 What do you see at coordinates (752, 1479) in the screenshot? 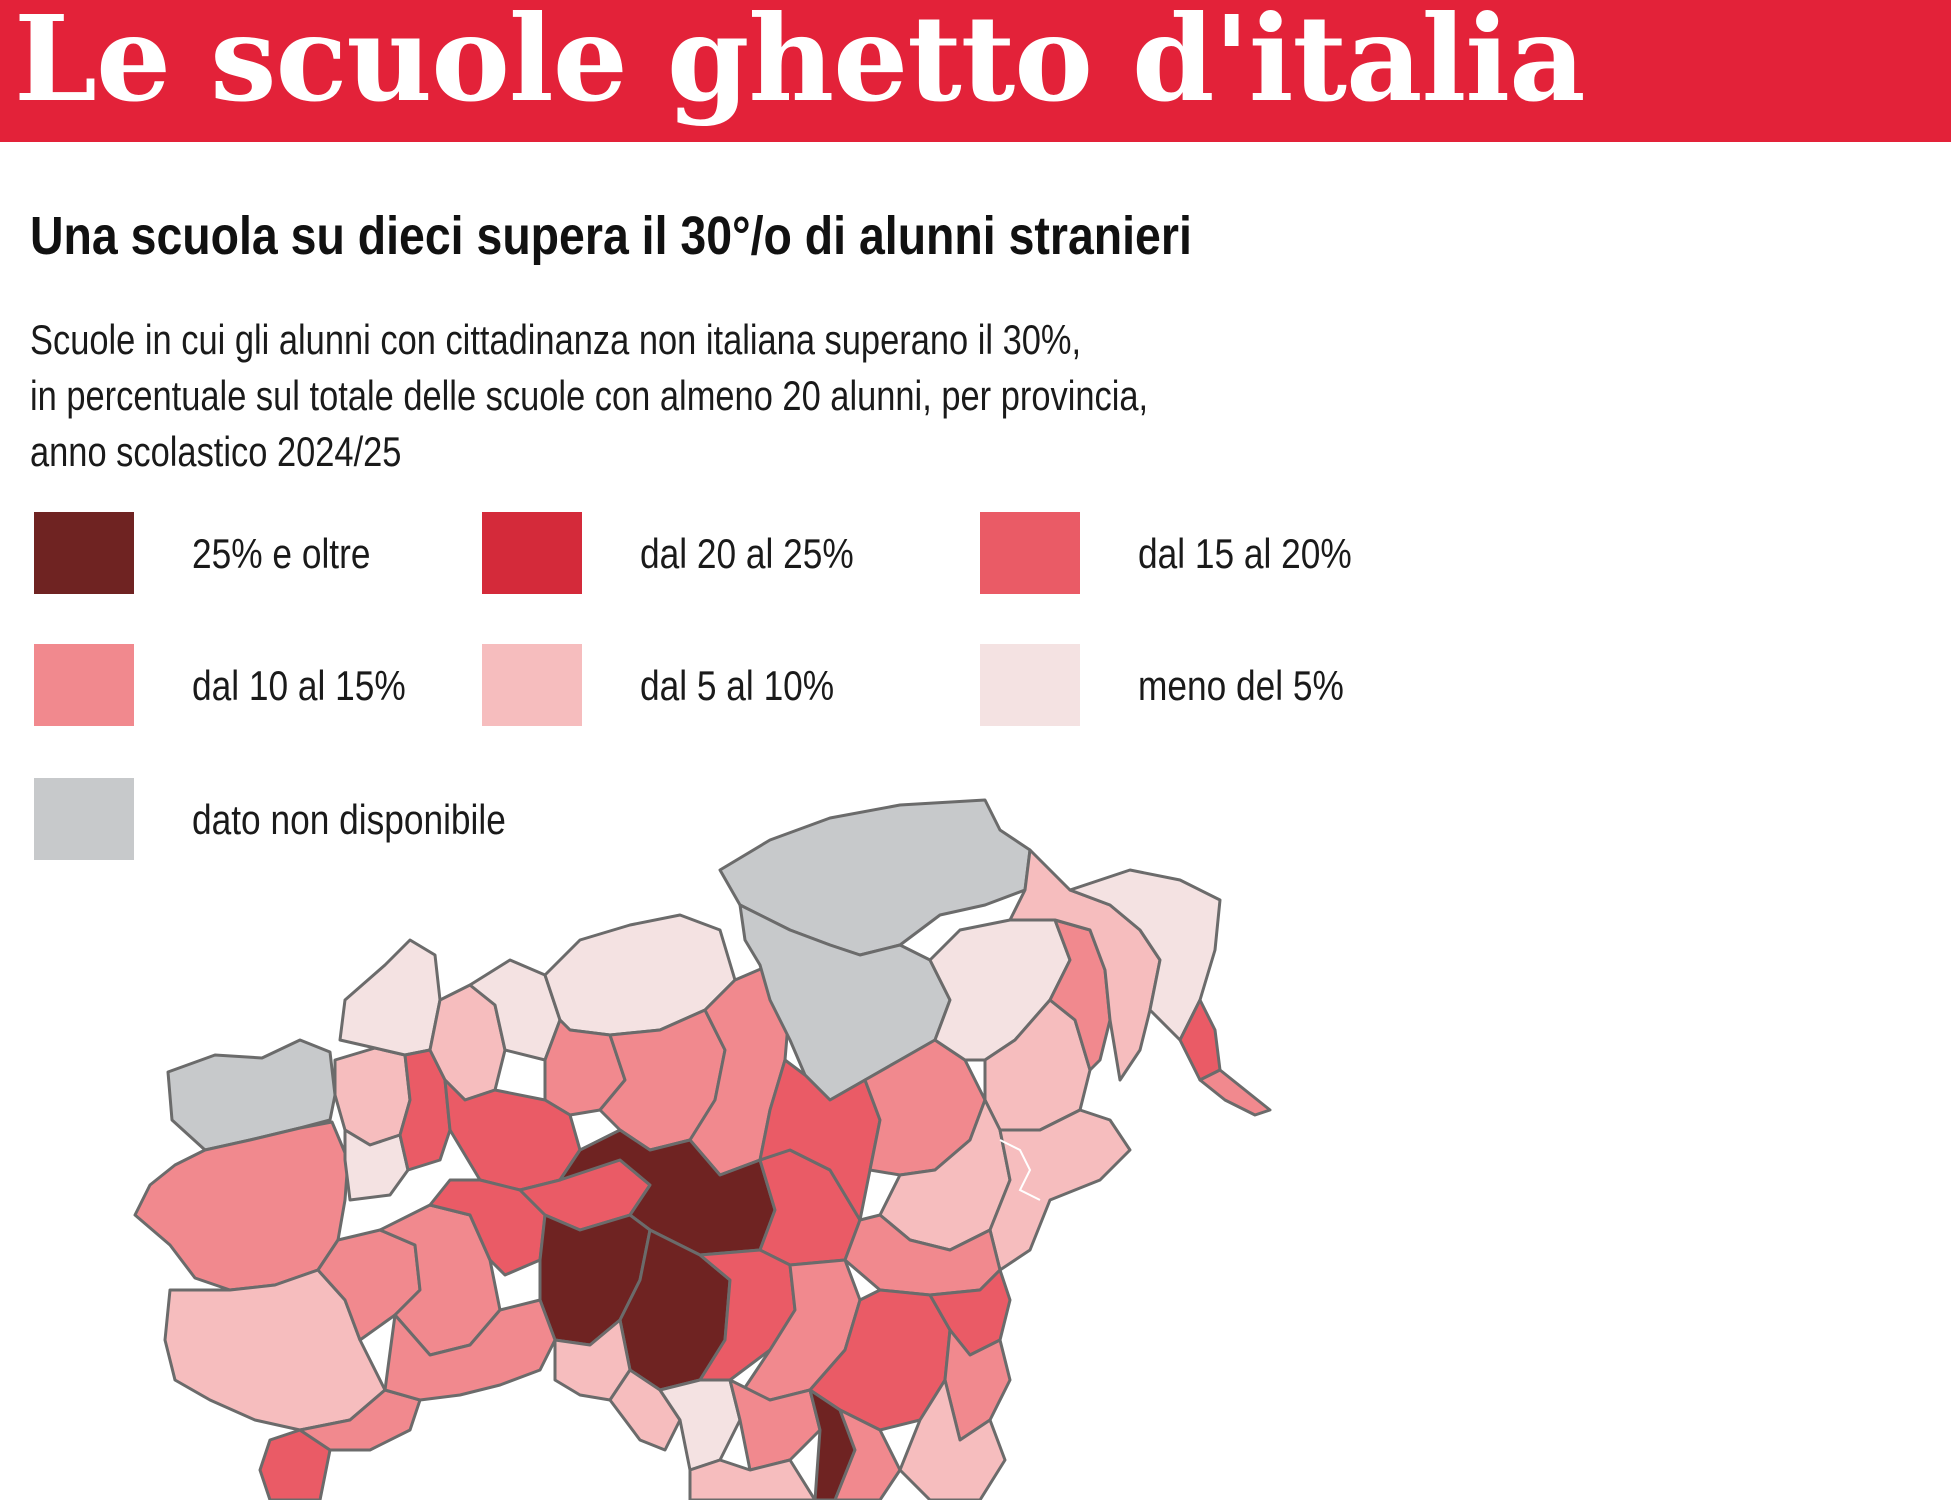
I see `province-pisa` at bounding box center [752, 1479].